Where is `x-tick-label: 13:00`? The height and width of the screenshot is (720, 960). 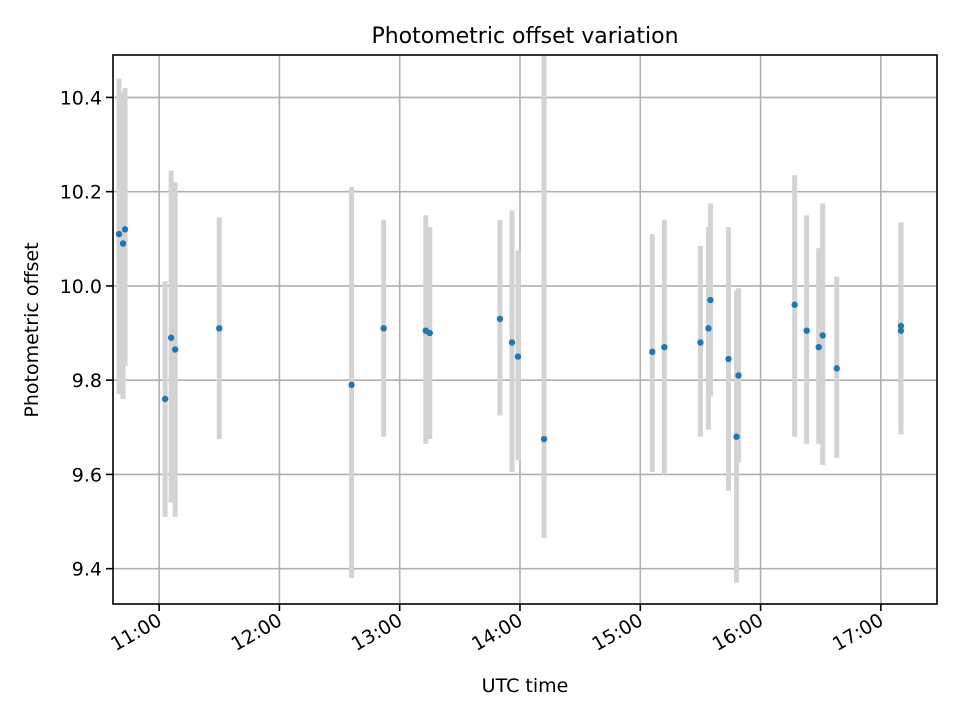
x-tick-label: 13:00 is located at coordinates (377, 632).